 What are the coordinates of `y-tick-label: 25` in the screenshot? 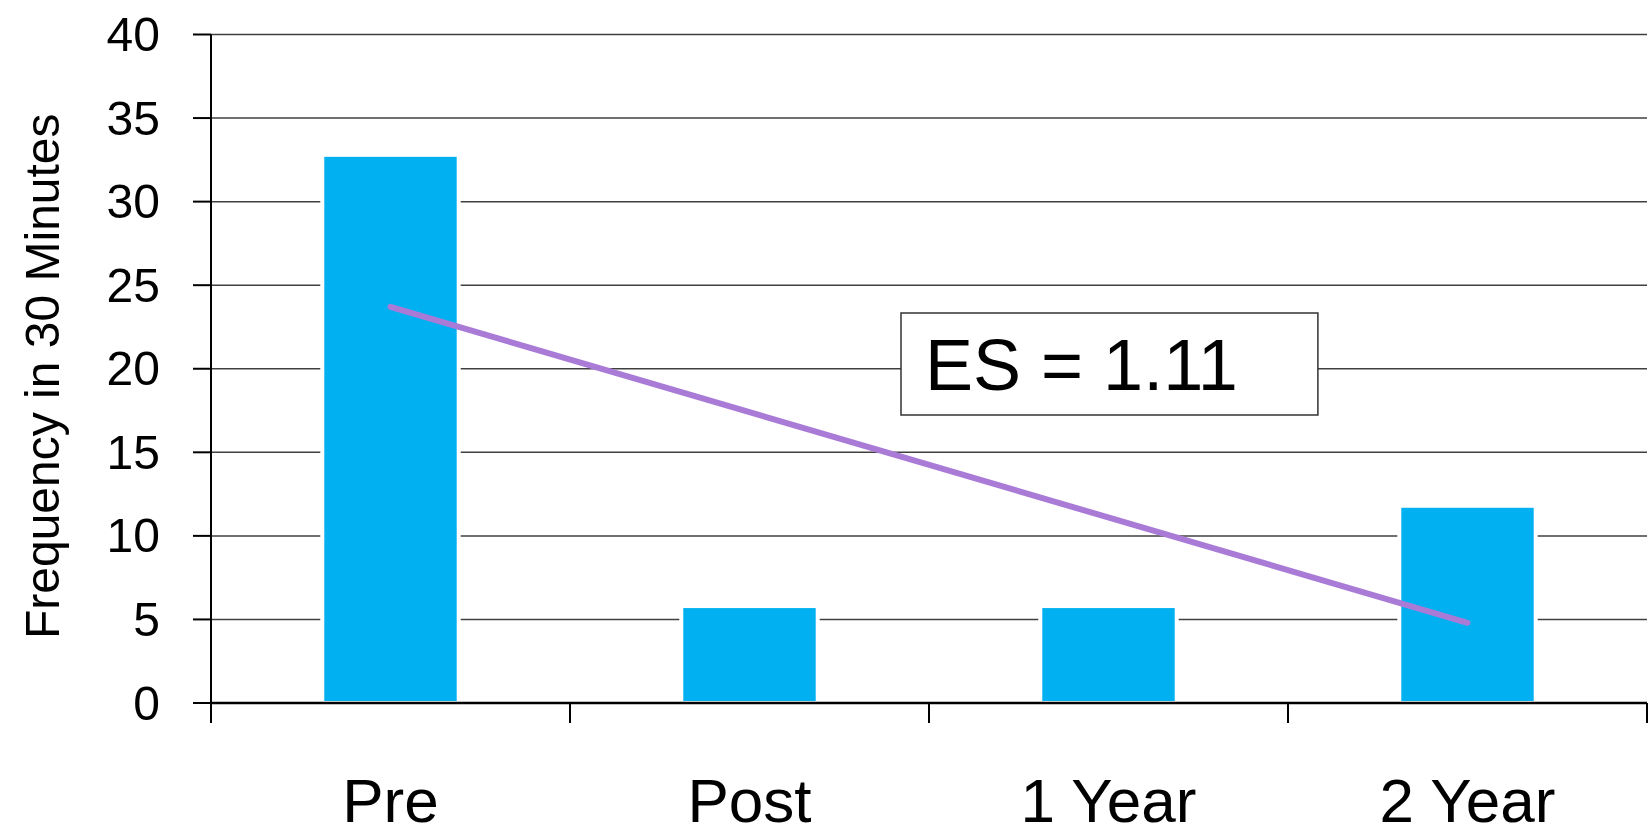 It's located at (133, 285).